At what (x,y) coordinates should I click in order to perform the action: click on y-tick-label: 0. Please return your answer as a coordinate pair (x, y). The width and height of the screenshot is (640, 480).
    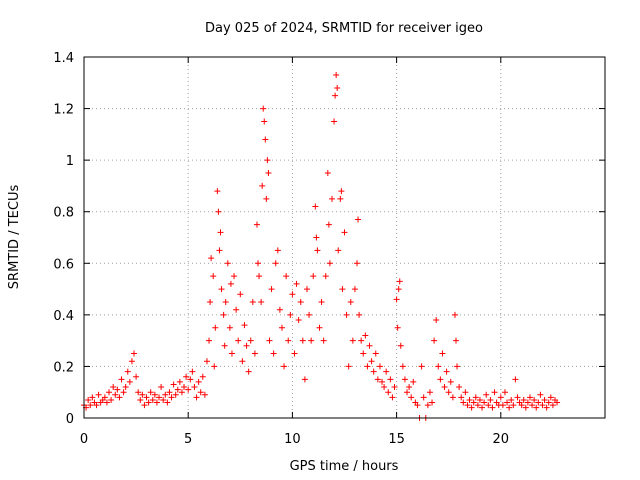
    Looking at the image, I should click on (70, 419).